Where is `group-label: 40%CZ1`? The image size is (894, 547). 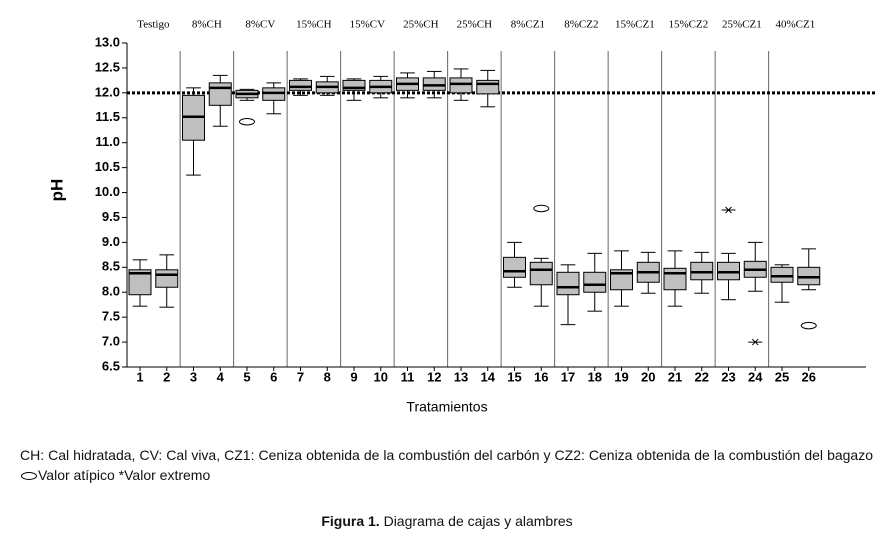
group-label: 40%CZ1 is located at coordinates (796, 25).